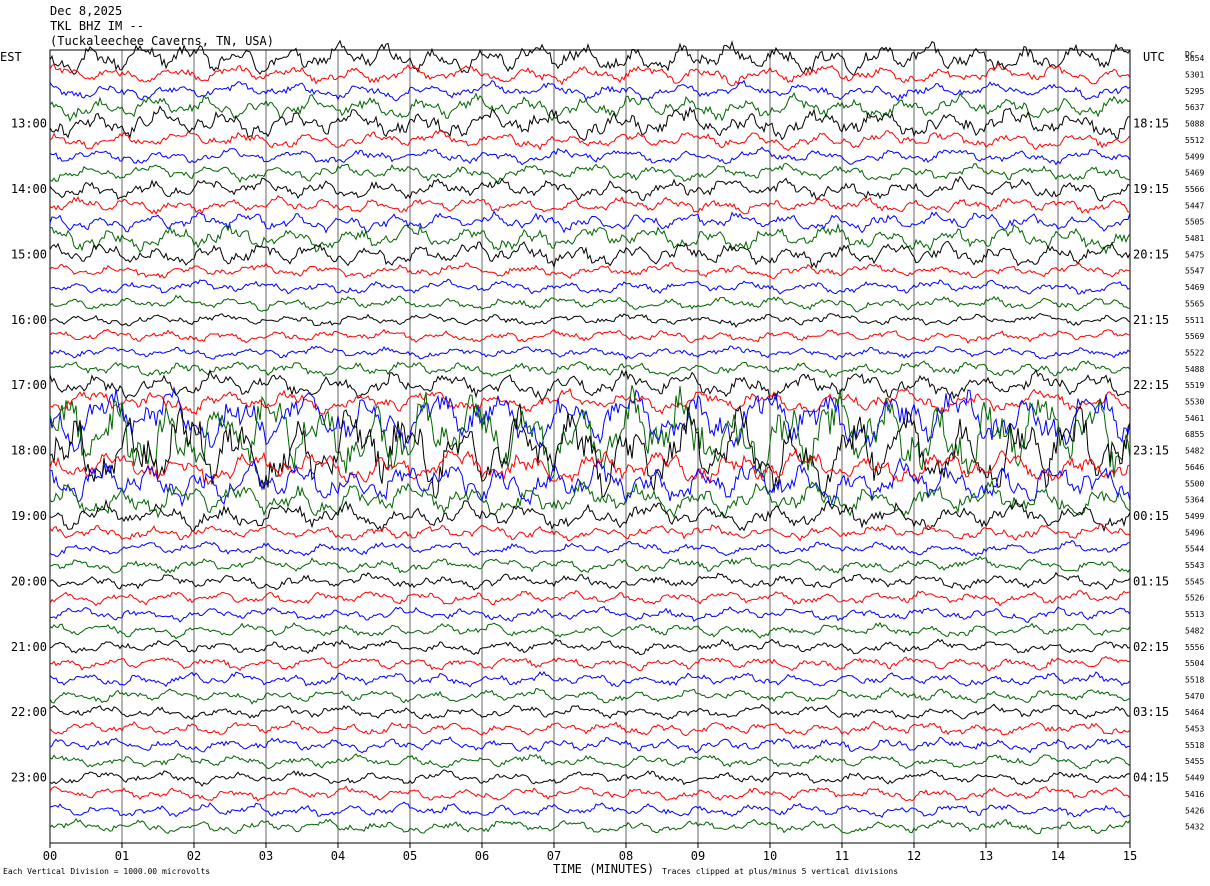  I want to click on dc-offset-label: 5654, so click(1194, 58).